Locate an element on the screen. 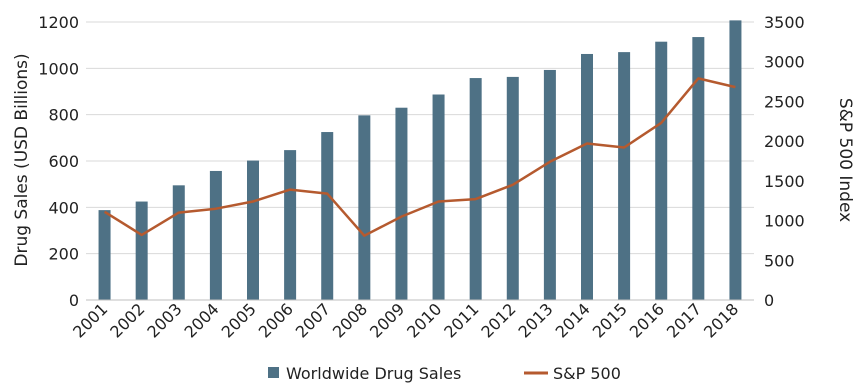  right-y-axis-title: S&P 500 Index is located at coordinates (844, 160).